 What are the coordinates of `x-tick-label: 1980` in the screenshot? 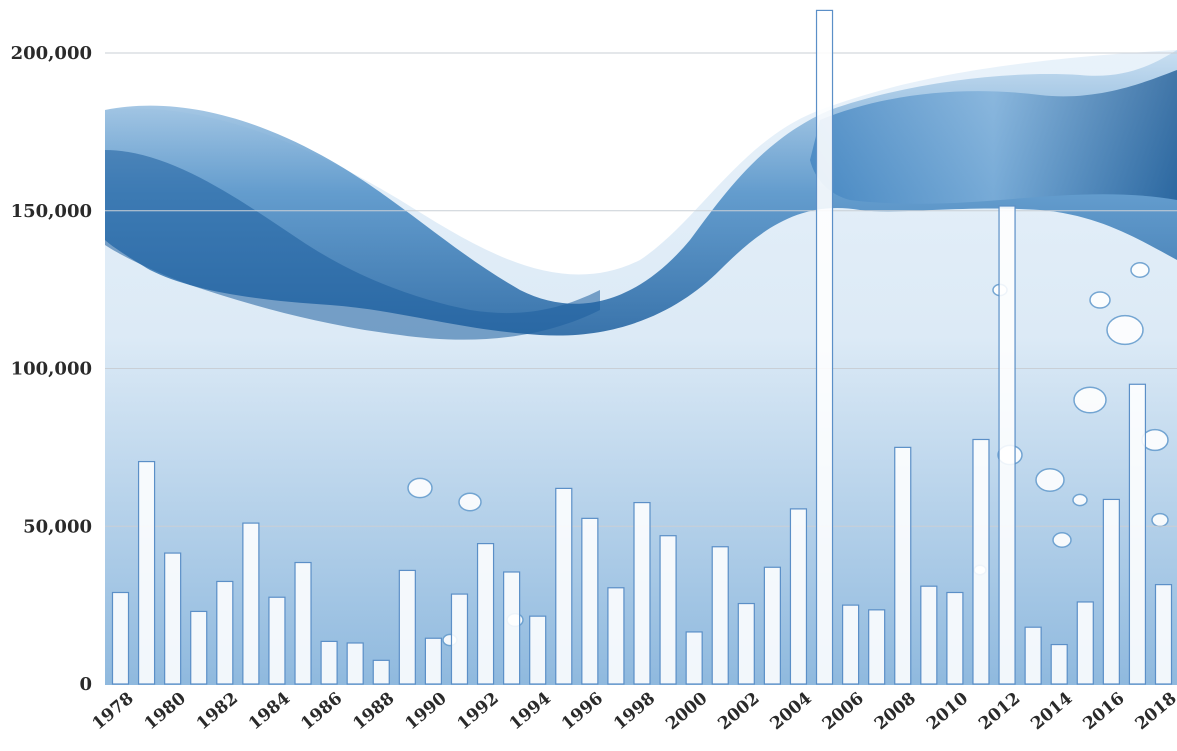 It's located at (165, 711).